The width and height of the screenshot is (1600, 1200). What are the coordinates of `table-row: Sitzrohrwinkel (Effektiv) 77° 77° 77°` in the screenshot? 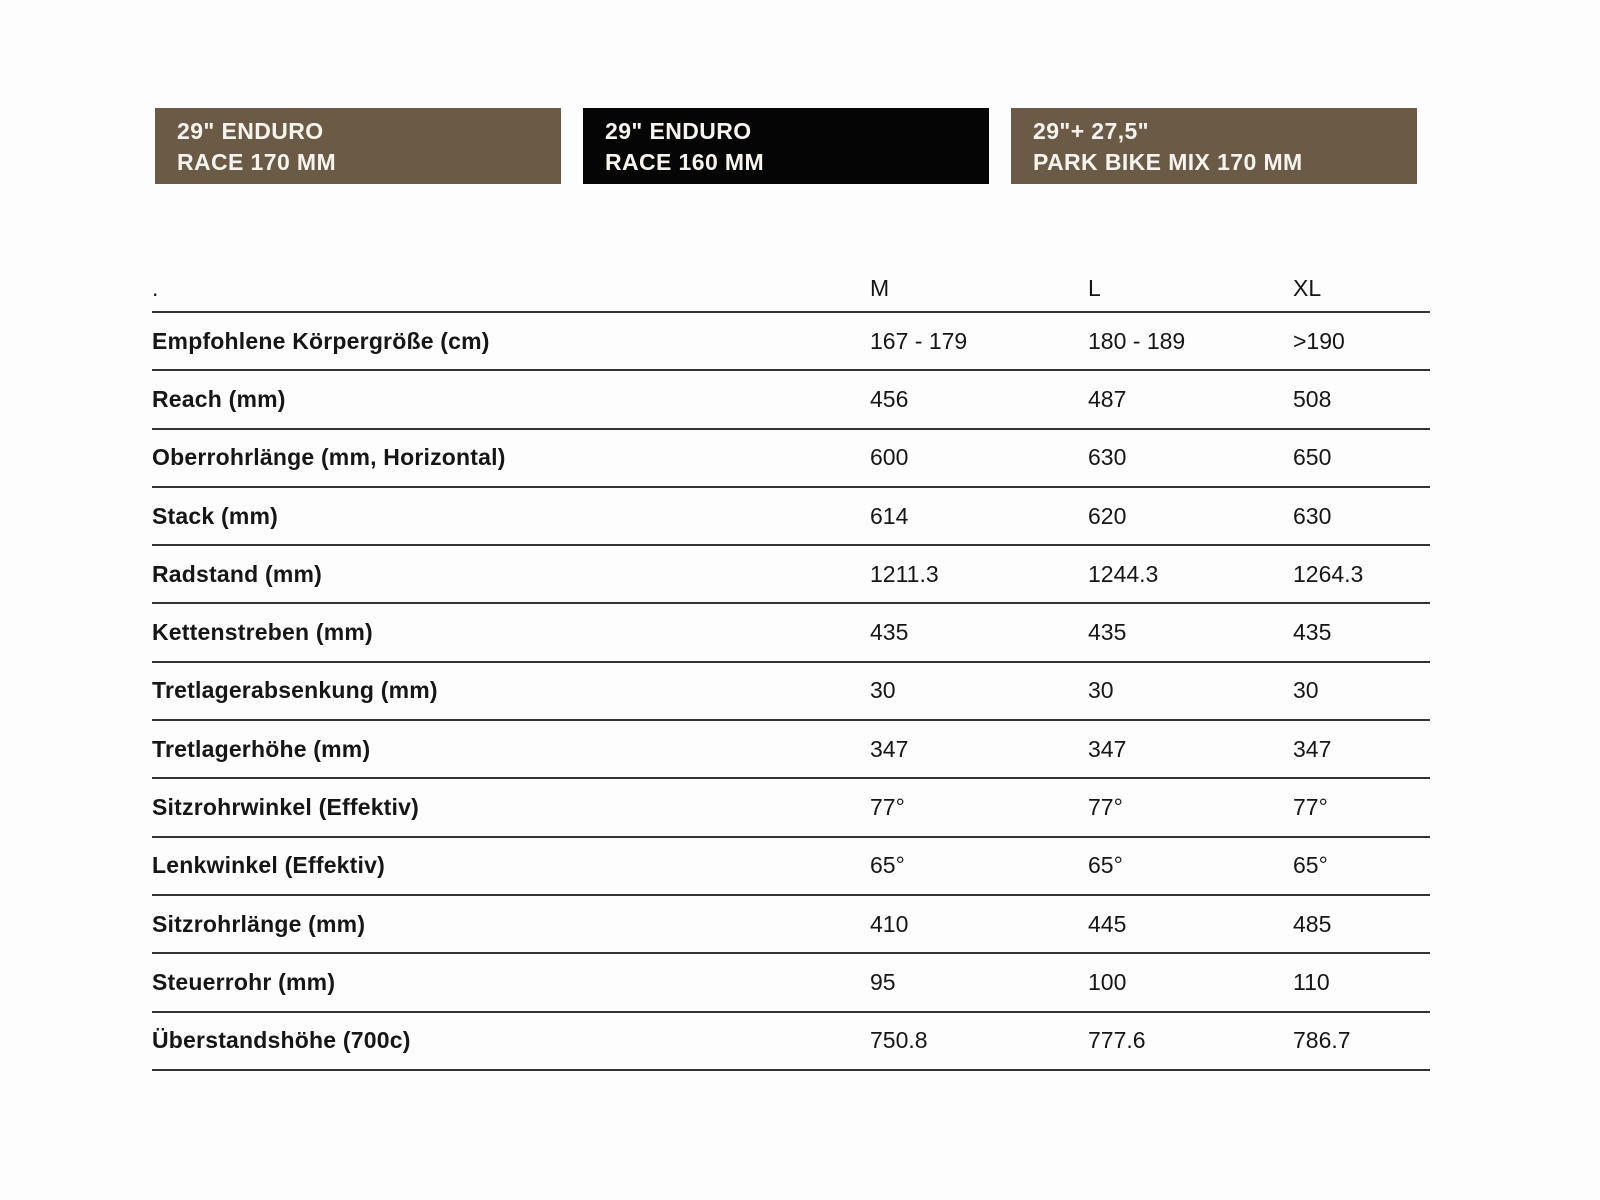 It's located at (791, 808).